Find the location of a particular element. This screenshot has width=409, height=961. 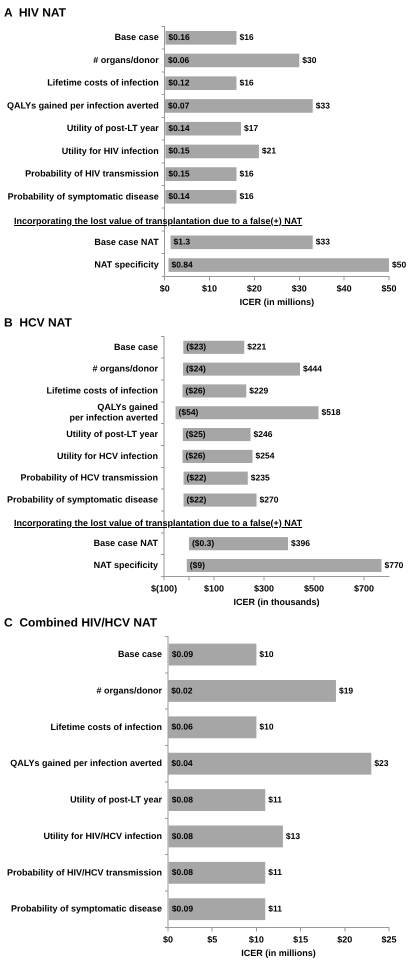

annotation: $0.04 is located at coordinates (182, 763).